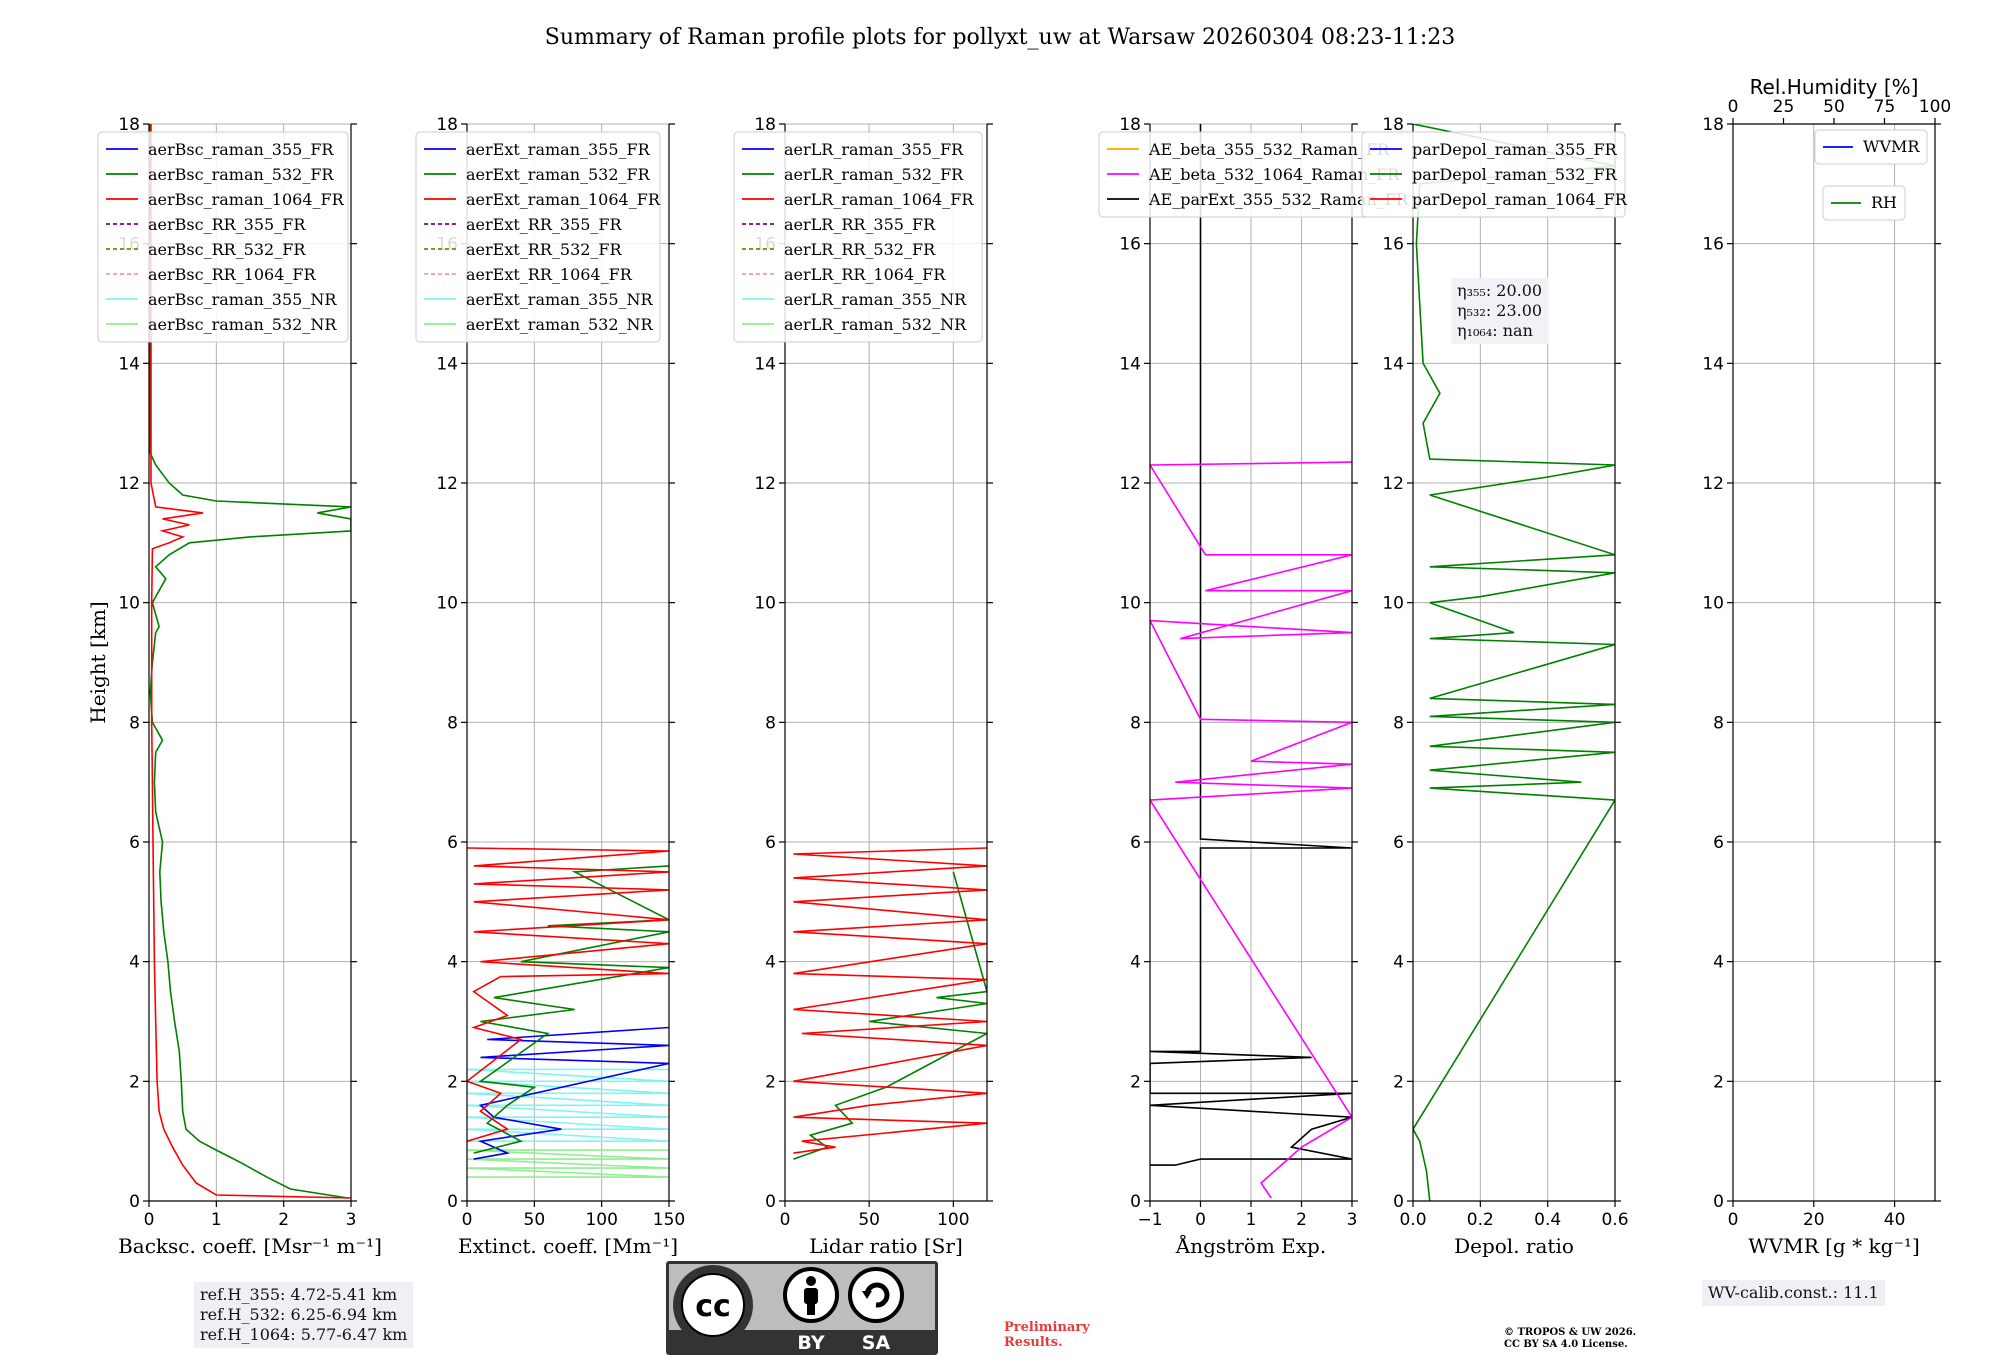 This screenshot has height=1360, width=2000. I want to click on by-person-head, so click(811, 1281).